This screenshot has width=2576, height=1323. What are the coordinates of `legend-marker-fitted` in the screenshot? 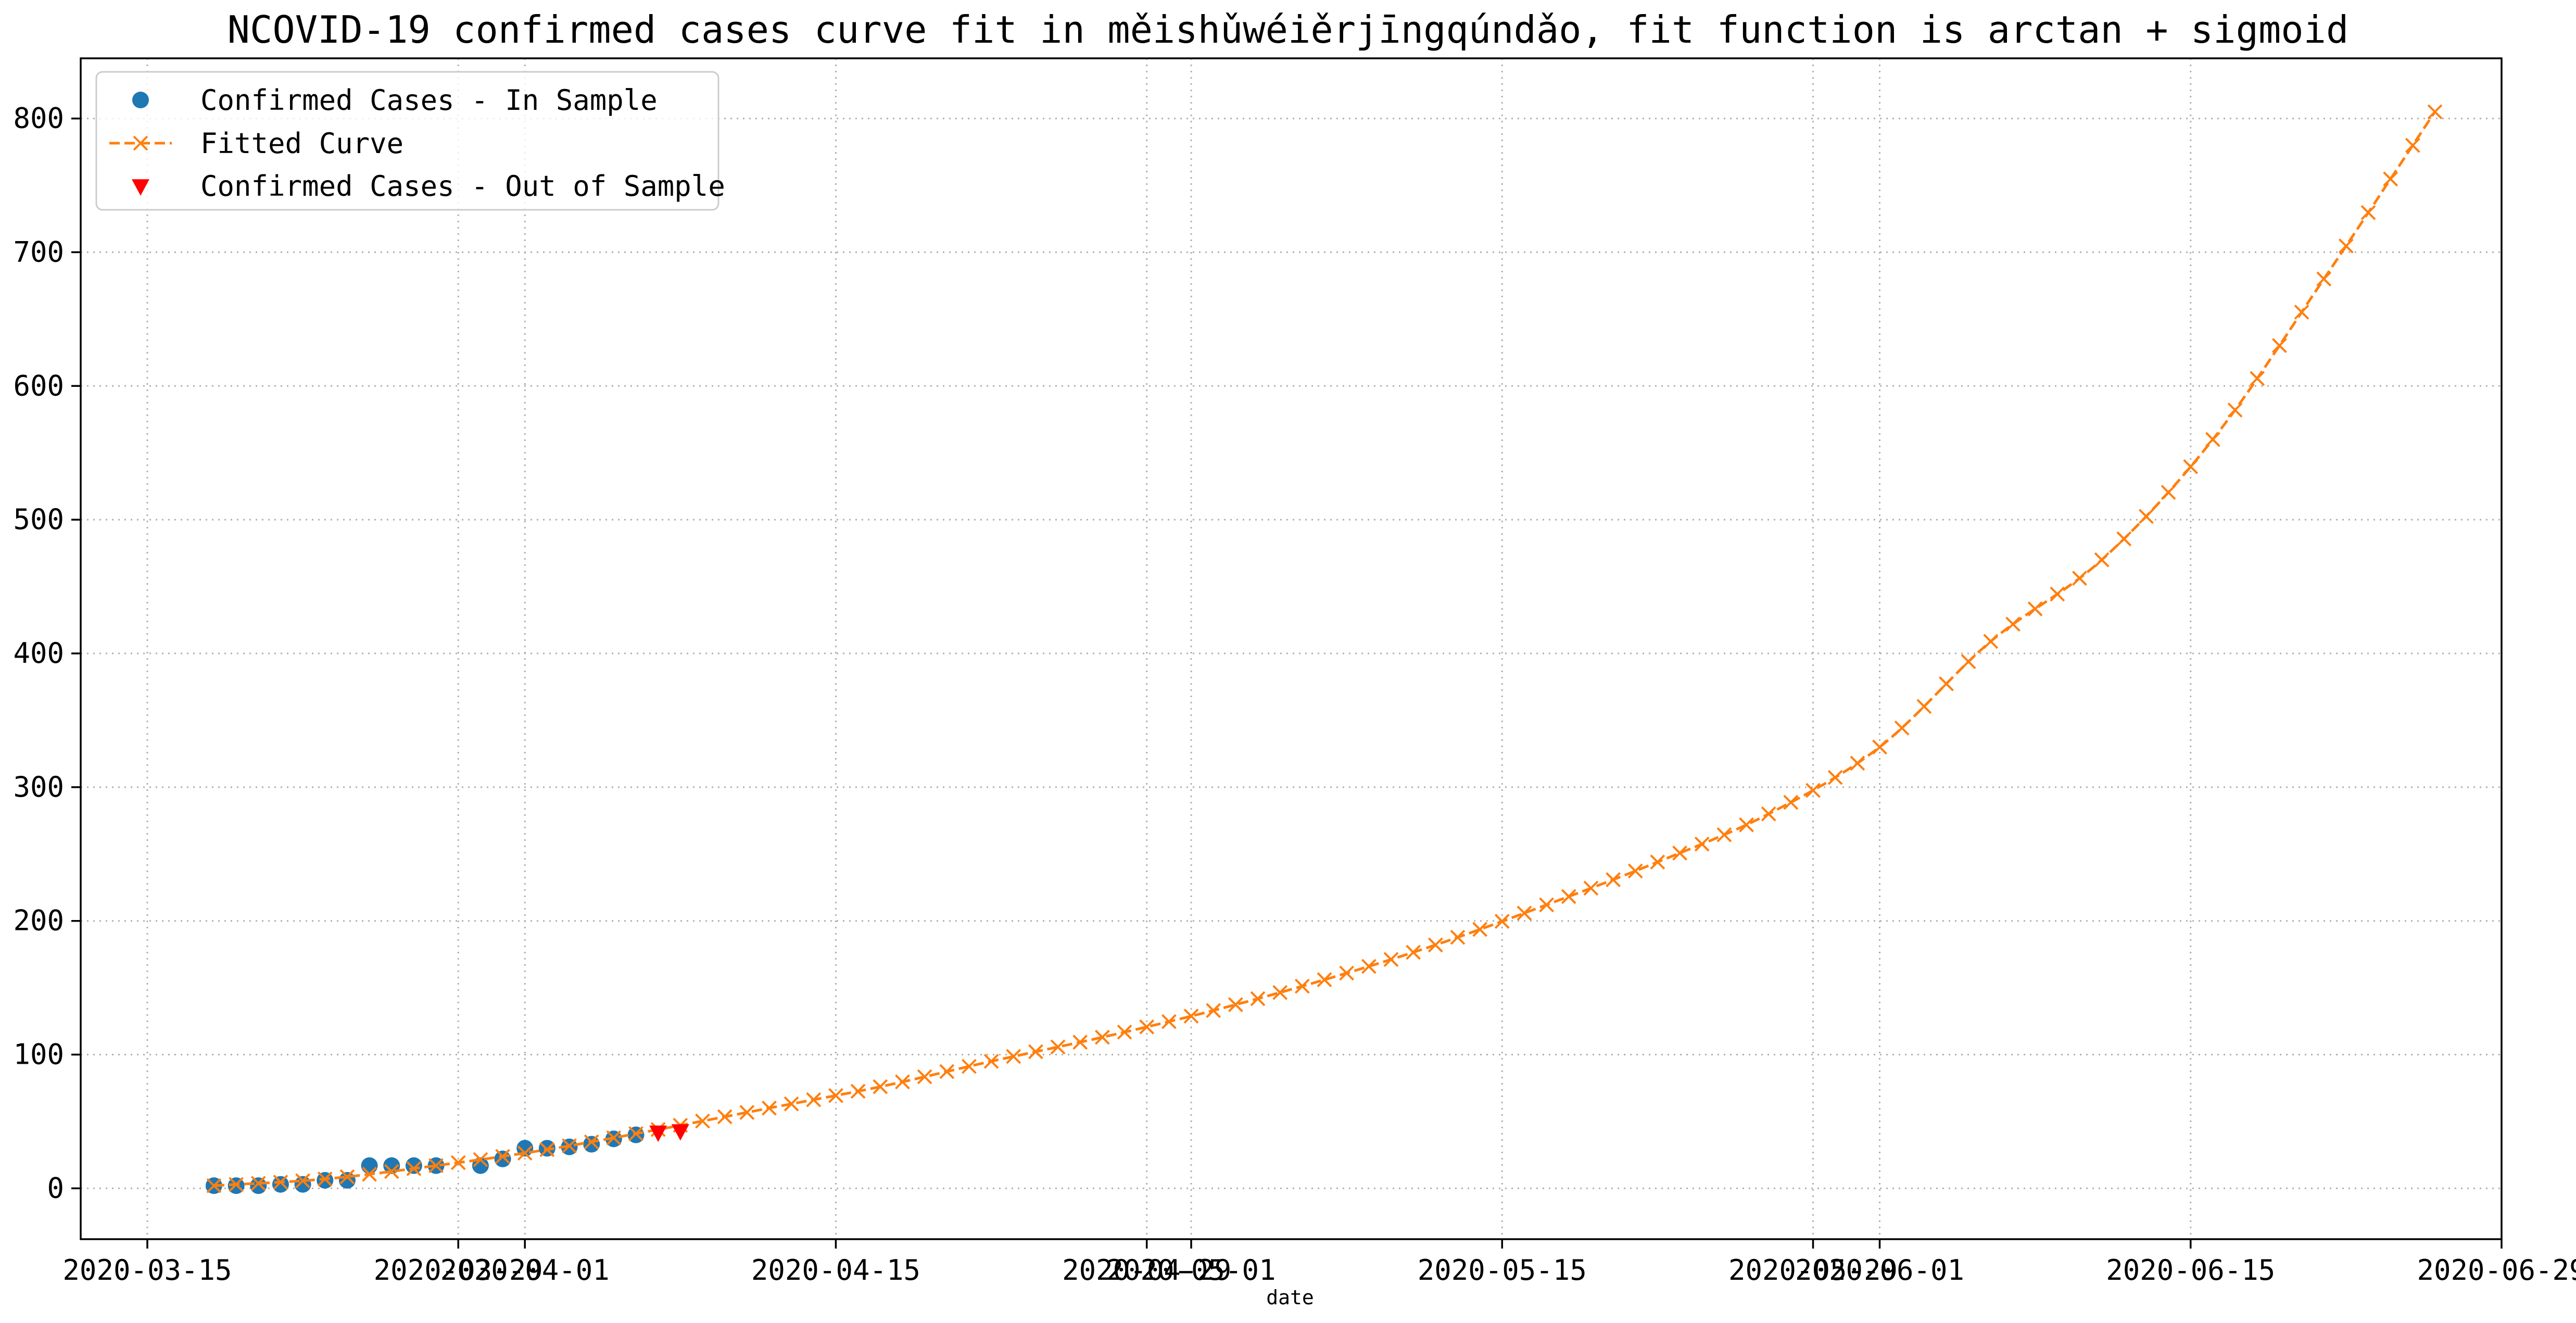 It's located at (140, 143).